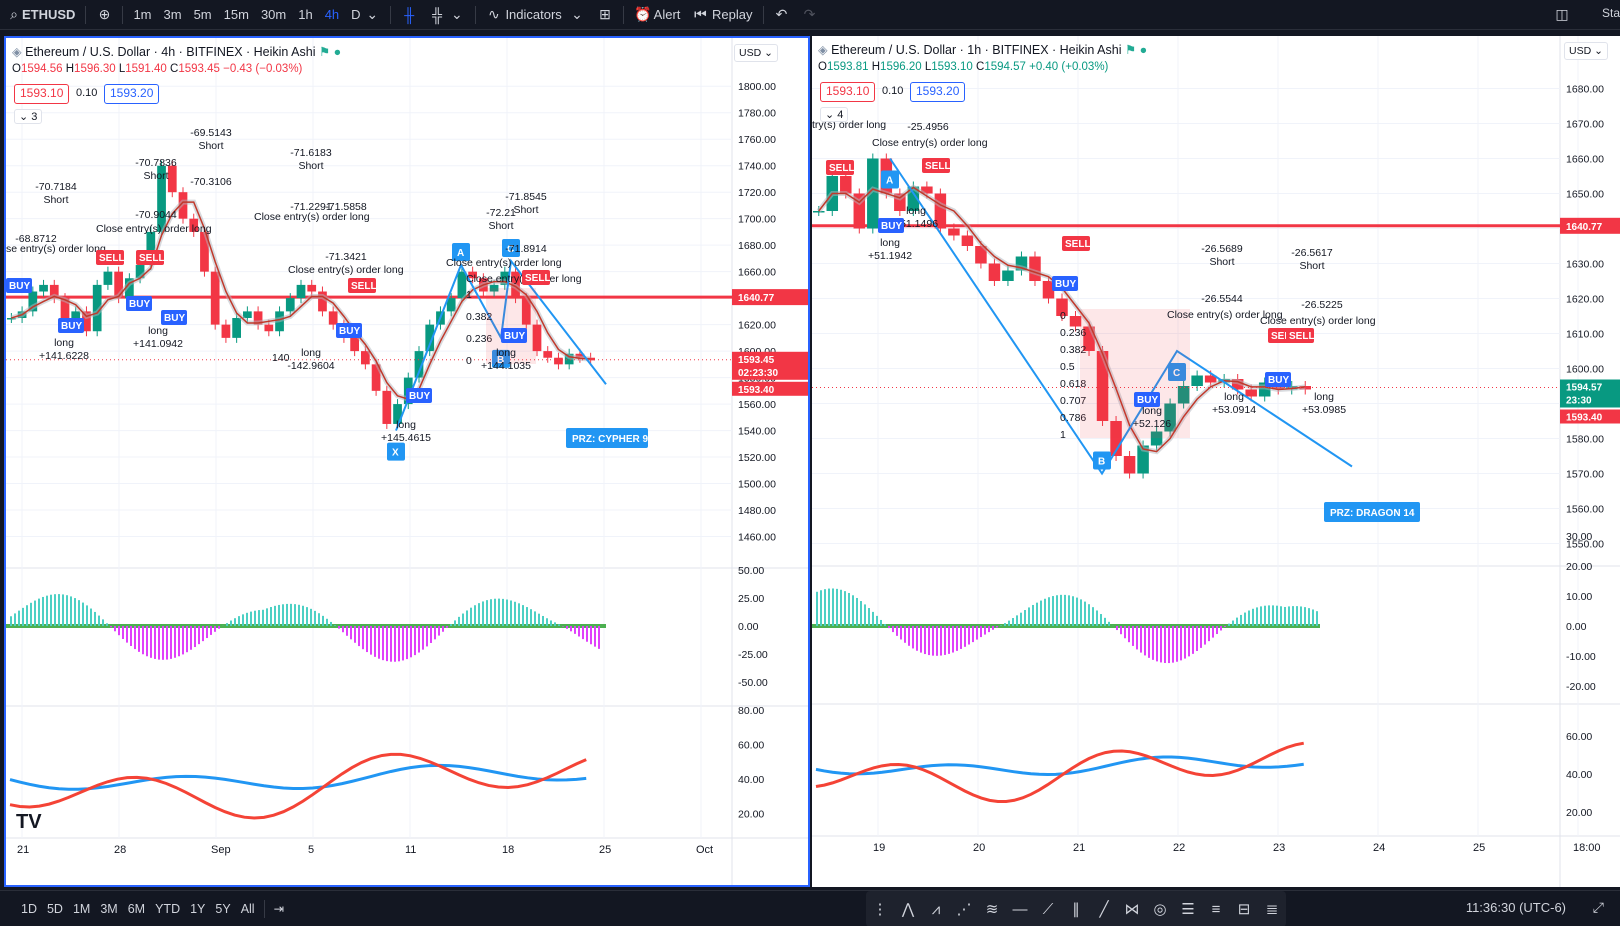 The height and width of the screenshot is (926, 1620). Describe the element at coordinates (168, 908) in the screenshot. I see `range-ytd: YTD` at that location.